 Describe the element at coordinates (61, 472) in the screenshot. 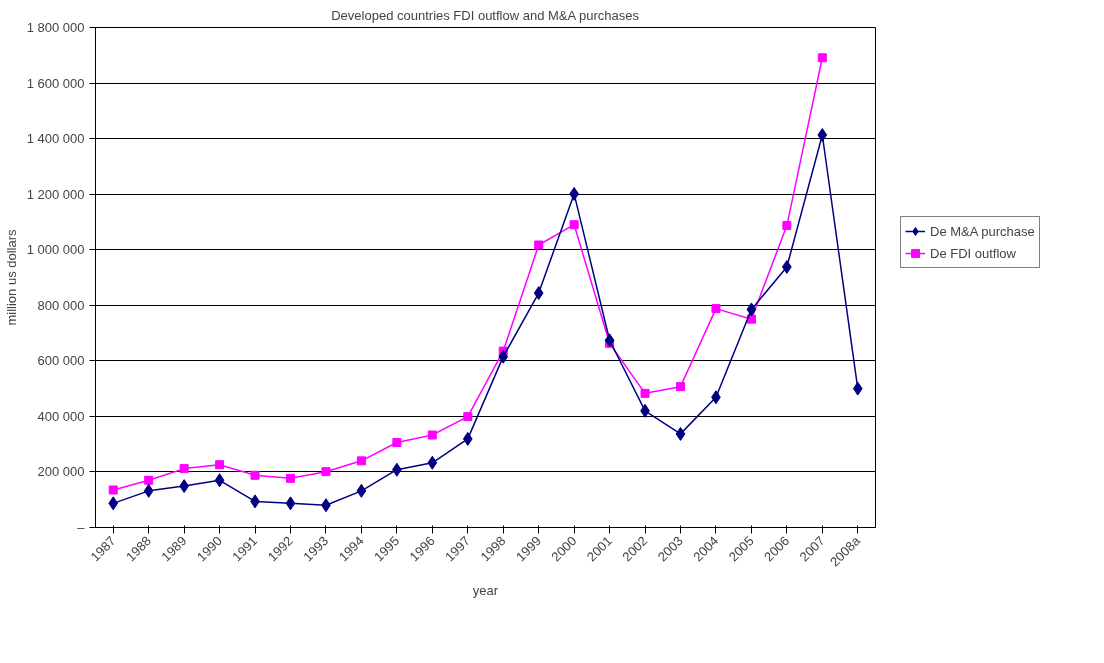

I see `y-tick-label: 200 000` at that location.